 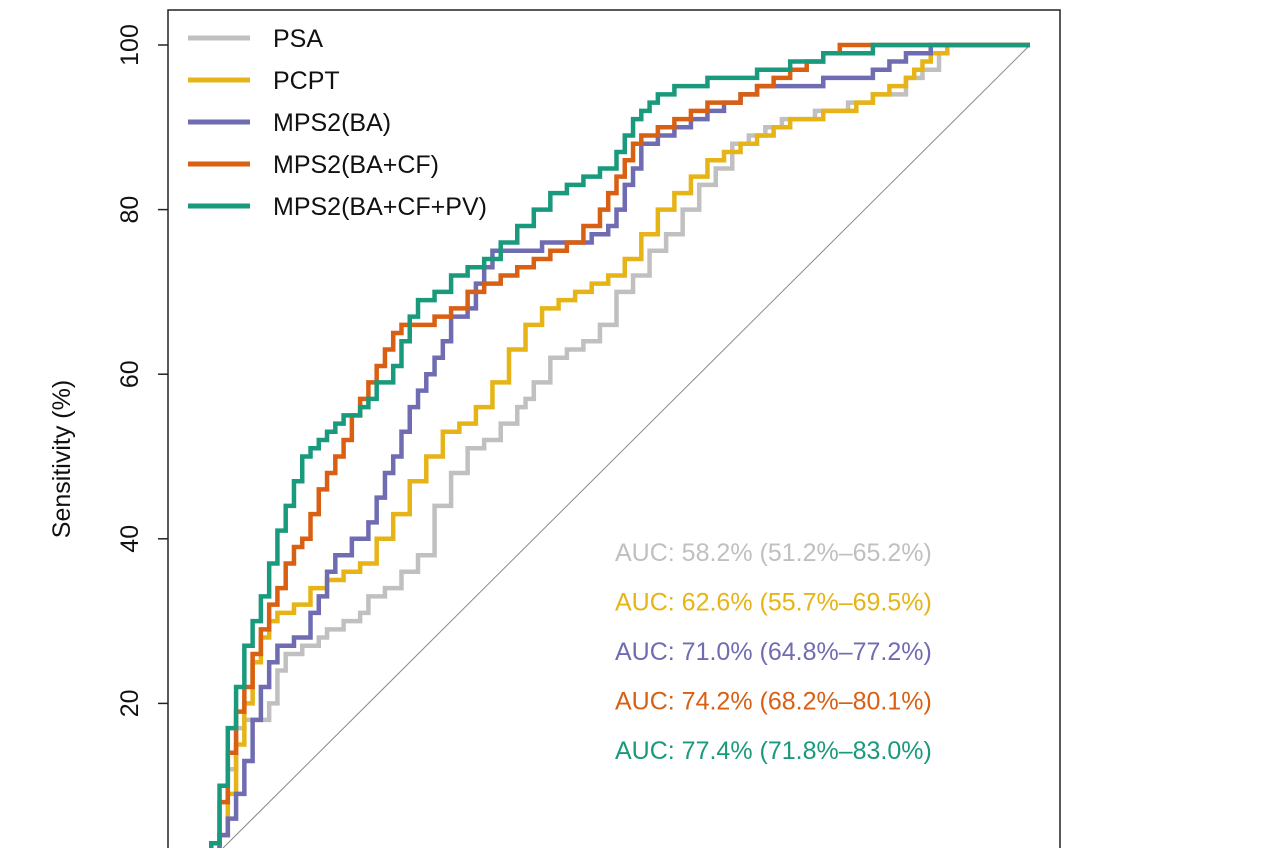 I want to click on y-tick-label: 20, so click(x=130, y=703).